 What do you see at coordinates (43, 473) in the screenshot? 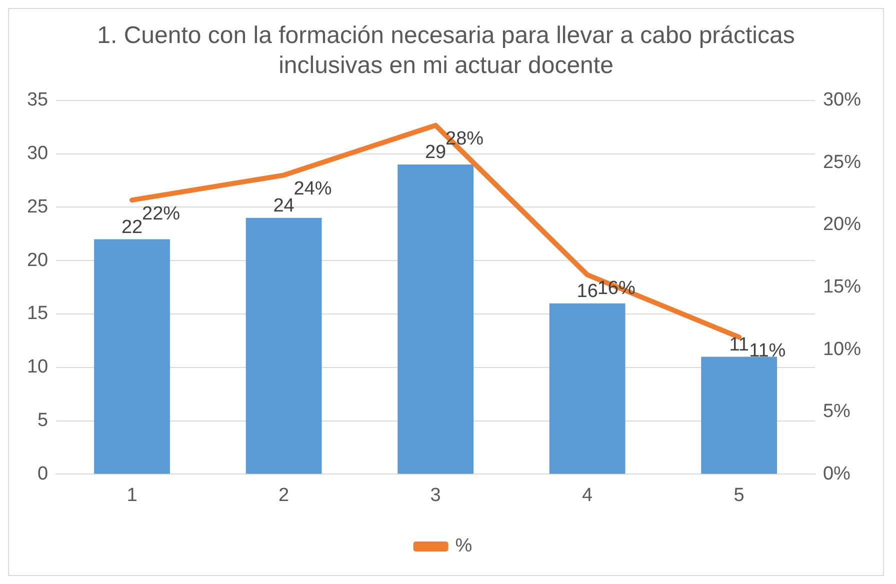
I see `y-tick-label: 0` at bounding box center [43, 473].